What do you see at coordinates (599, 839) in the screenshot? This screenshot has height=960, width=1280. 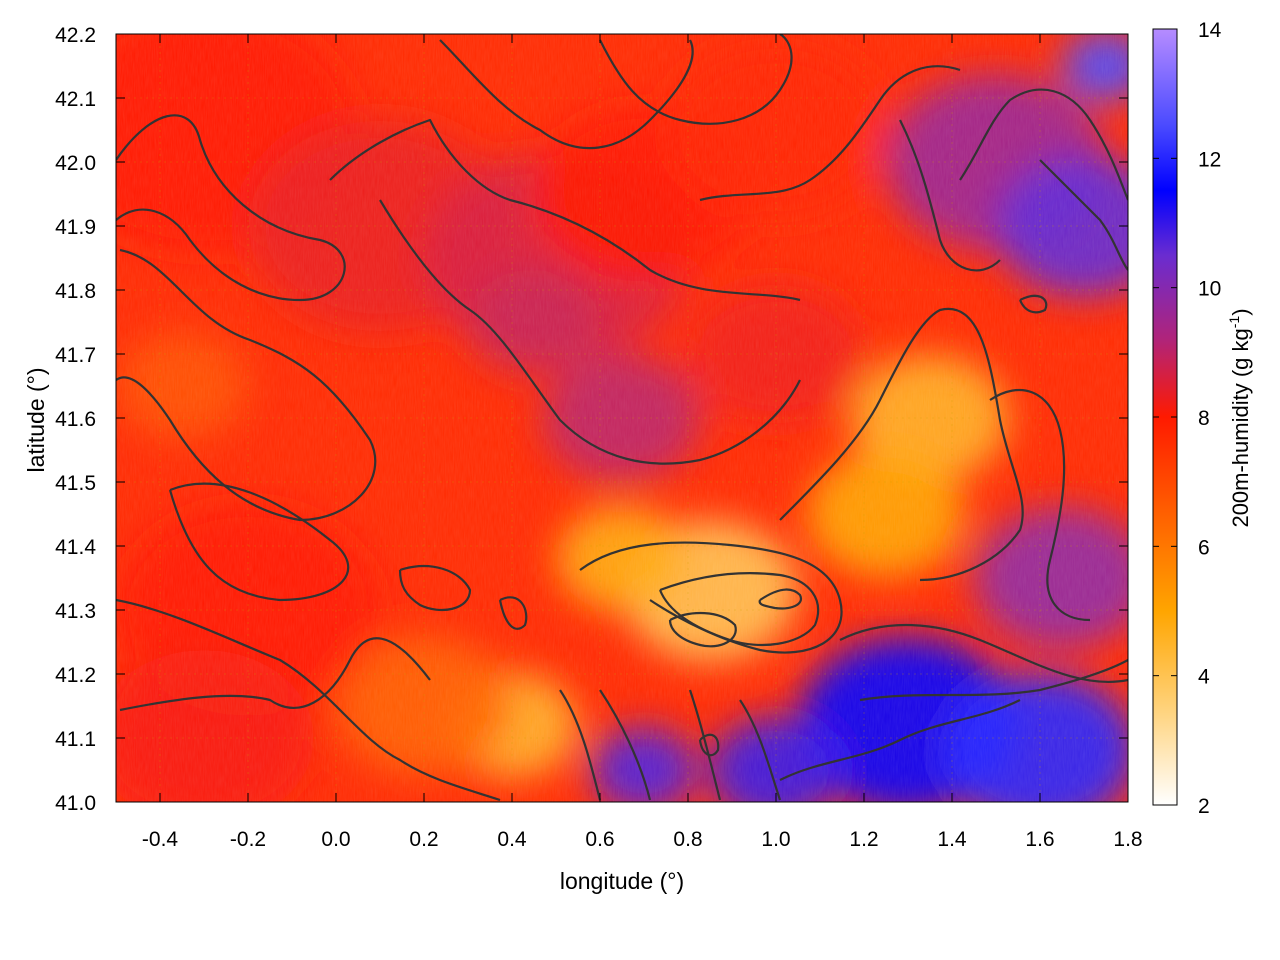 I see `x-tick-label: 0.6` at bounding box center [599, 839].